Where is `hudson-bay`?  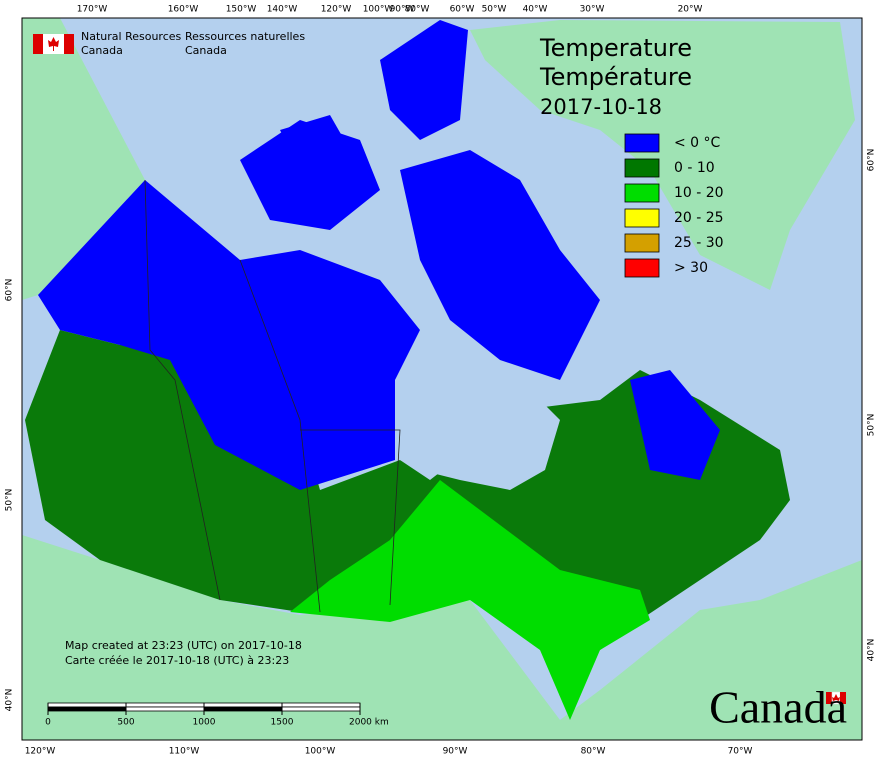 hudson-bay is located at coordinates (477, 425).